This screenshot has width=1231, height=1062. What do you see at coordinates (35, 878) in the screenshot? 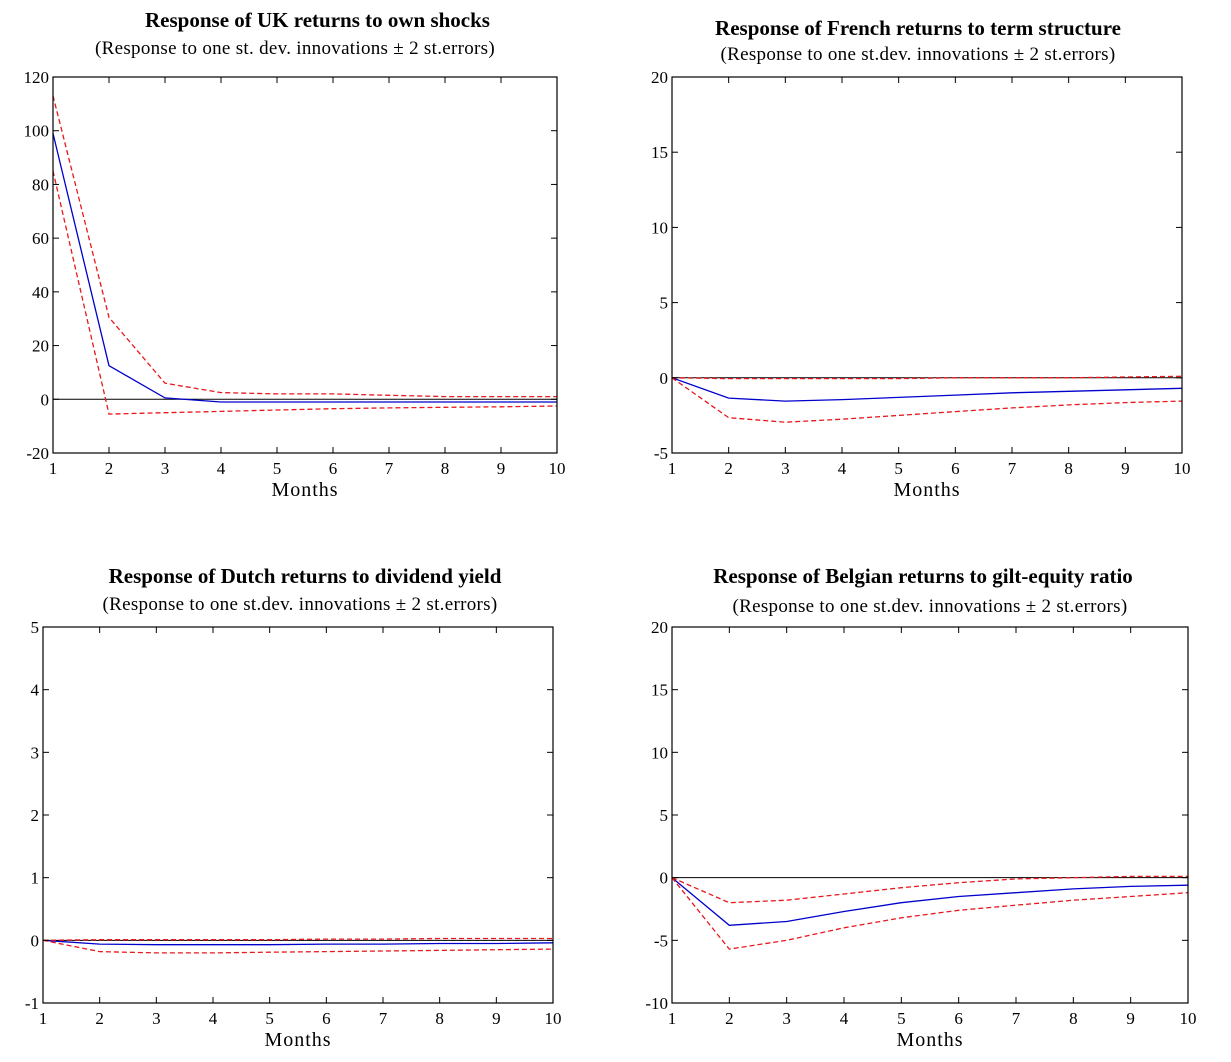
I see `y-tick-label: 1` at bounding box center [35, 878].